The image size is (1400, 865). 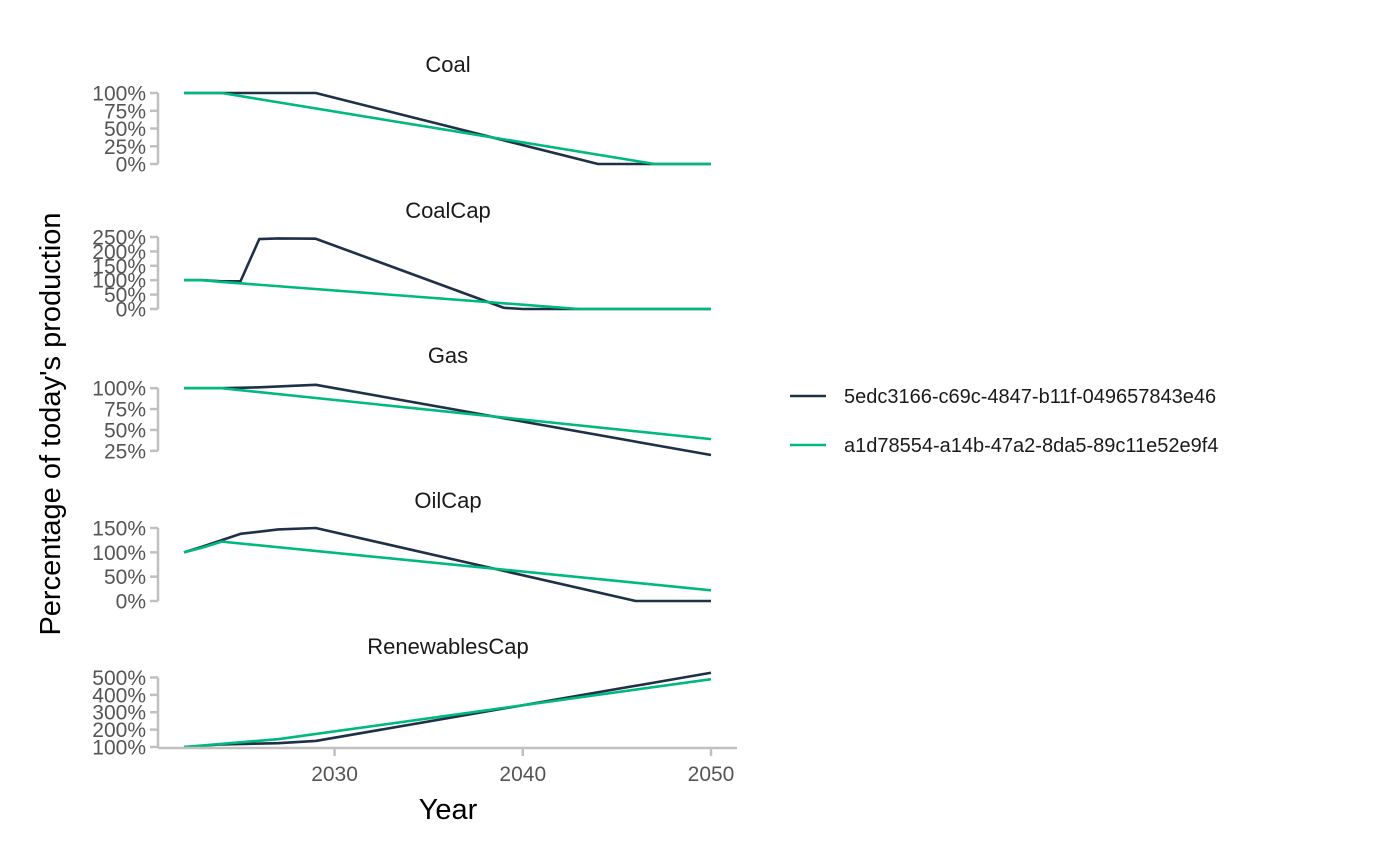 I want to click on y-tick-label: 400%, so click(x=119, y=695).